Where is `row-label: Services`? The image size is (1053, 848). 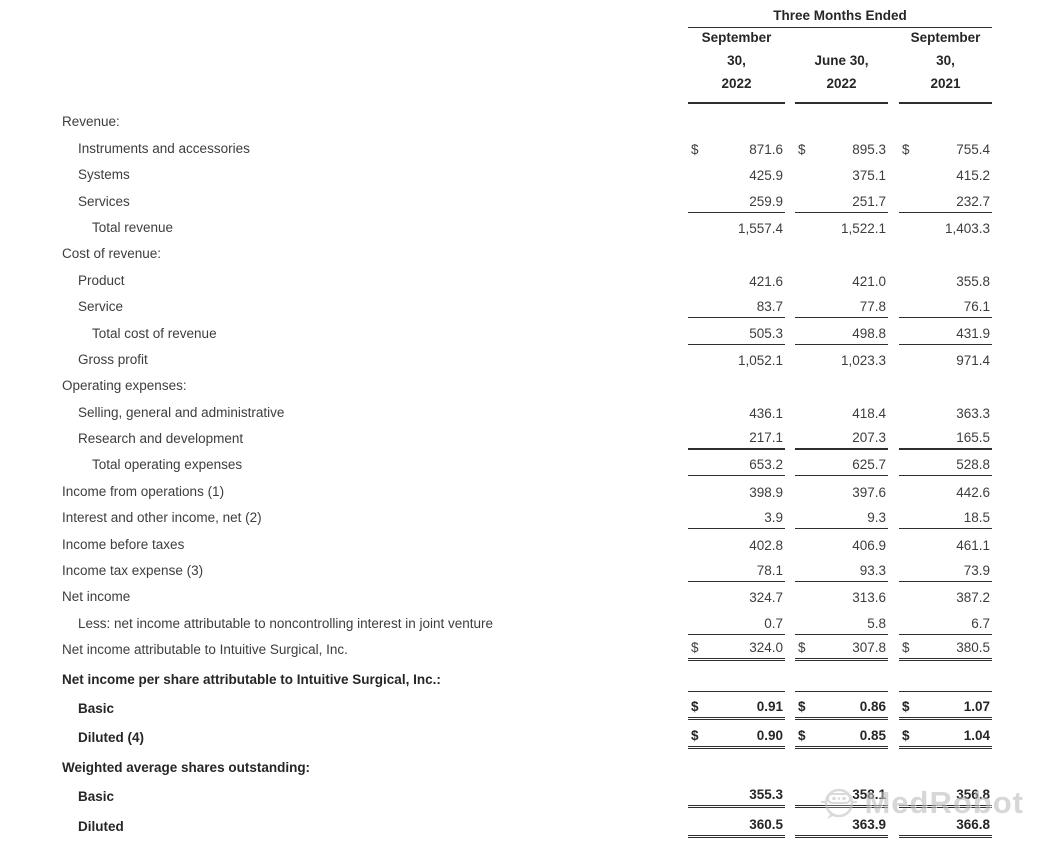
row-label: Services is located at coordinates (104, 201).